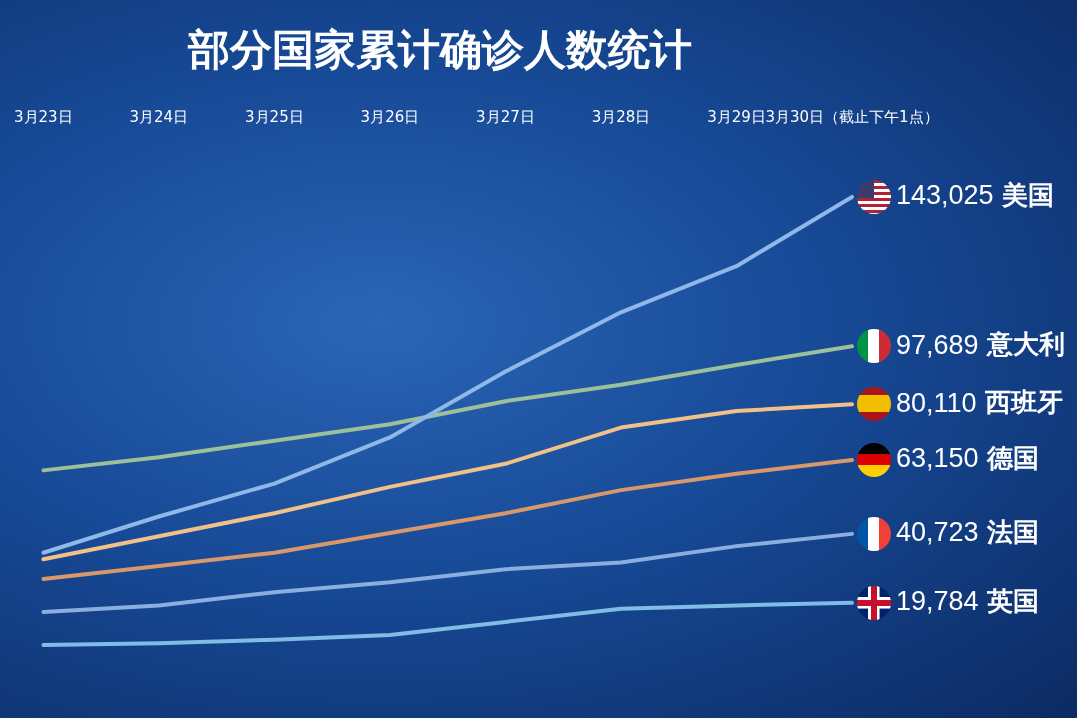 The width and height of the screenshot is (1077, 718). I want to click on x-tick-label: 3月24日, so click(159, 116).